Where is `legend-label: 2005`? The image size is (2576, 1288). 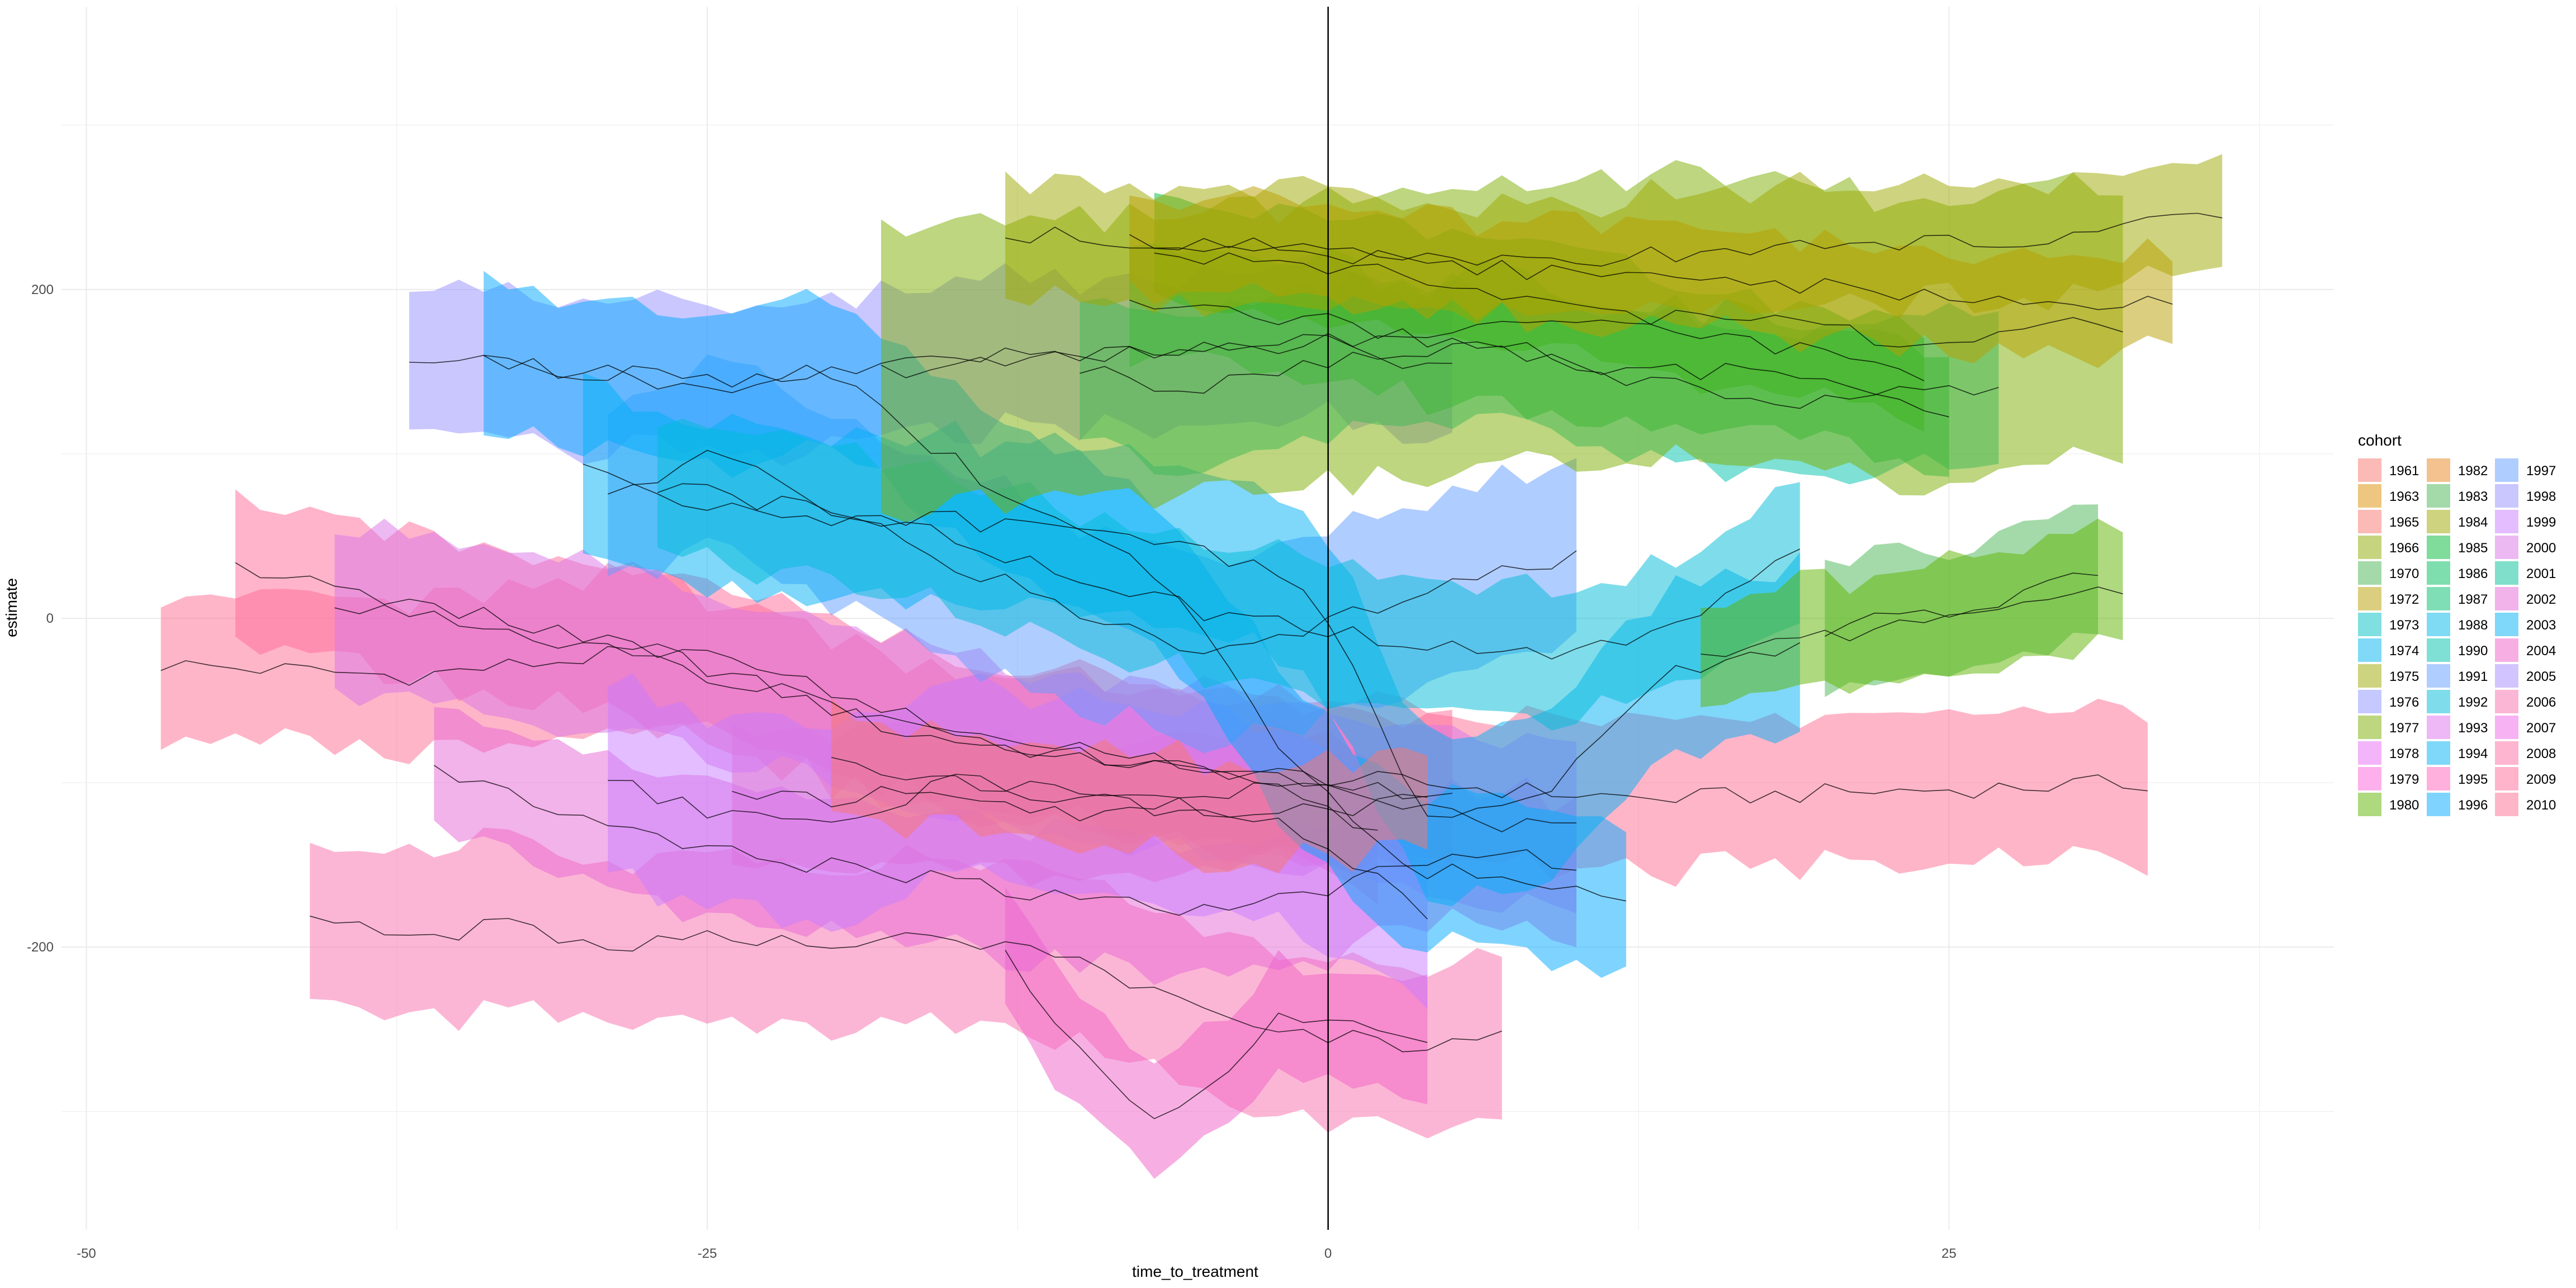 legend-label: 2005 is located at coordinates (2541, 676).